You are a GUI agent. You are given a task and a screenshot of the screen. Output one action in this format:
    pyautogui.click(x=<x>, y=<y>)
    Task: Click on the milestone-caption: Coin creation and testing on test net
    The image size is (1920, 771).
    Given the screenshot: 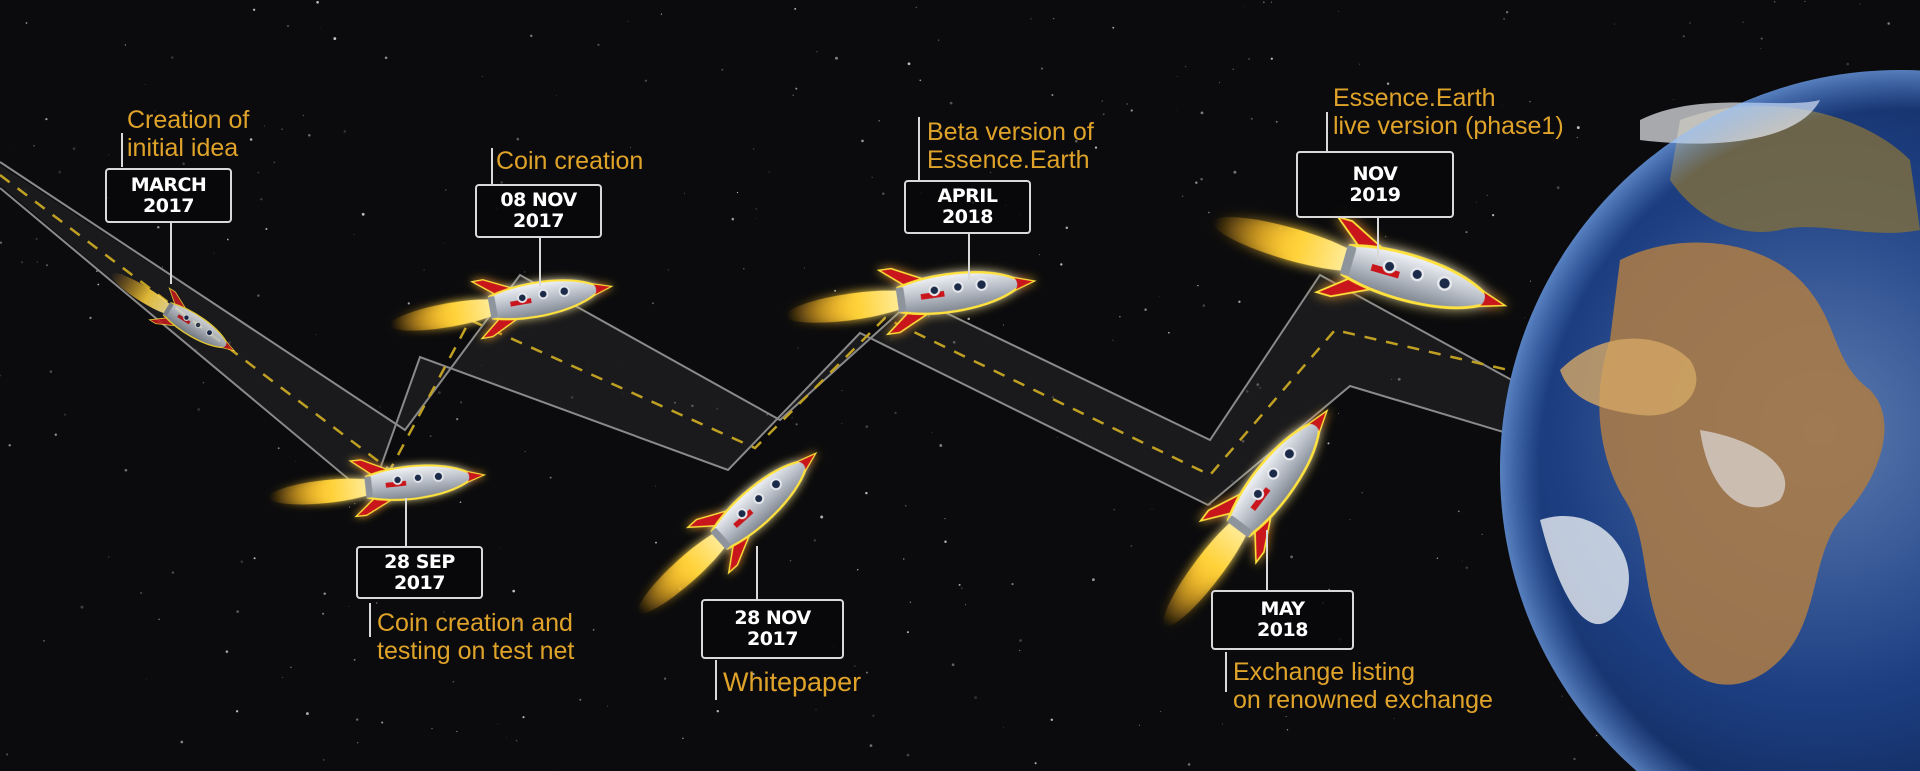 What is the action you would take?
    pyautogui.click(x=475, y=637)
    